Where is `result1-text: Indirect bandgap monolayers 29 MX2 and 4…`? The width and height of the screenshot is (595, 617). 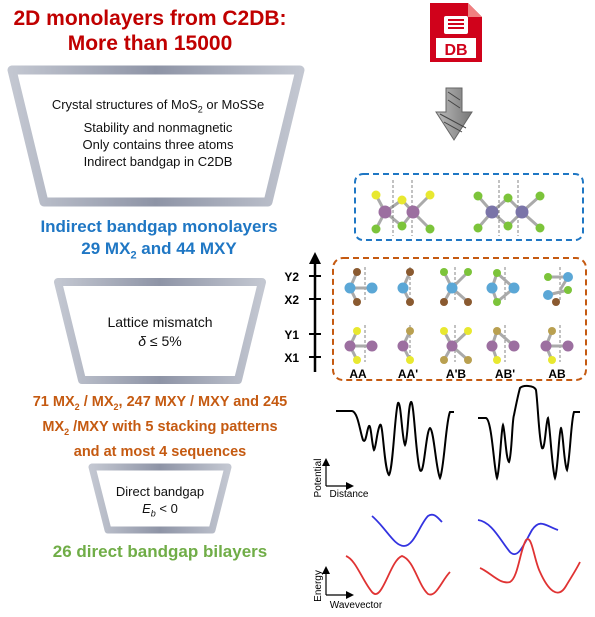 result1-text: Indirect bandgap monolayers 29 MX2 and 4… is located at coordinates (159, 241).